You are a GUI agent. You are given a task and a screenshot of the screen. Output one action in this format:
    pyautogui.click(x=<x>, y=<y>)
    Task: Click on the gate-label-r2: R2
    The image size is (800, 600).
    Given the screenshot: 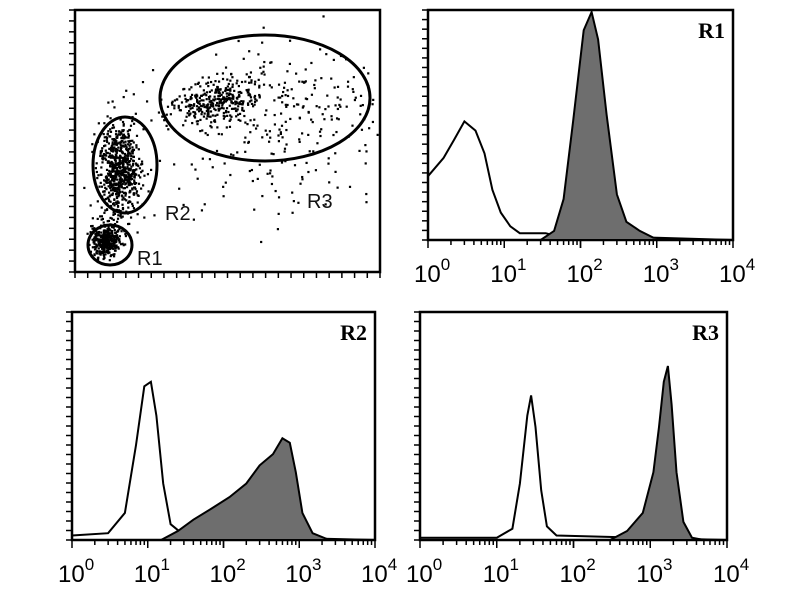 What is the action you would take?
    pyautogui.click(x=178, y=214)
    